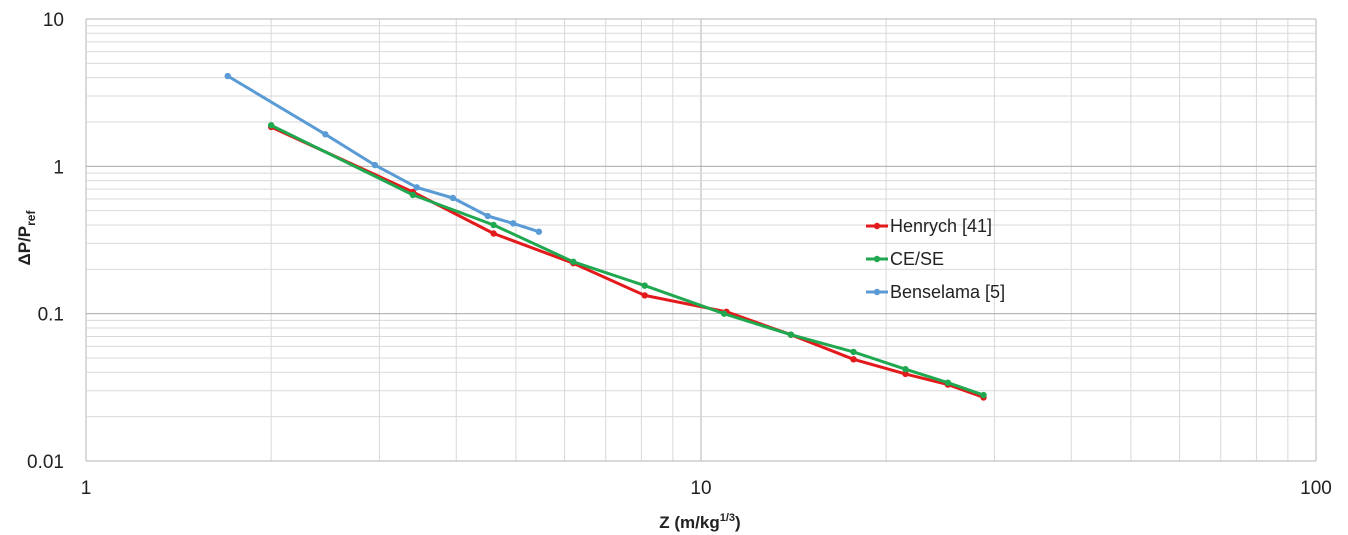 The image size is (1348, 535). I want to click on y-axis-title: ΔP/Pref, so click(26, 238).